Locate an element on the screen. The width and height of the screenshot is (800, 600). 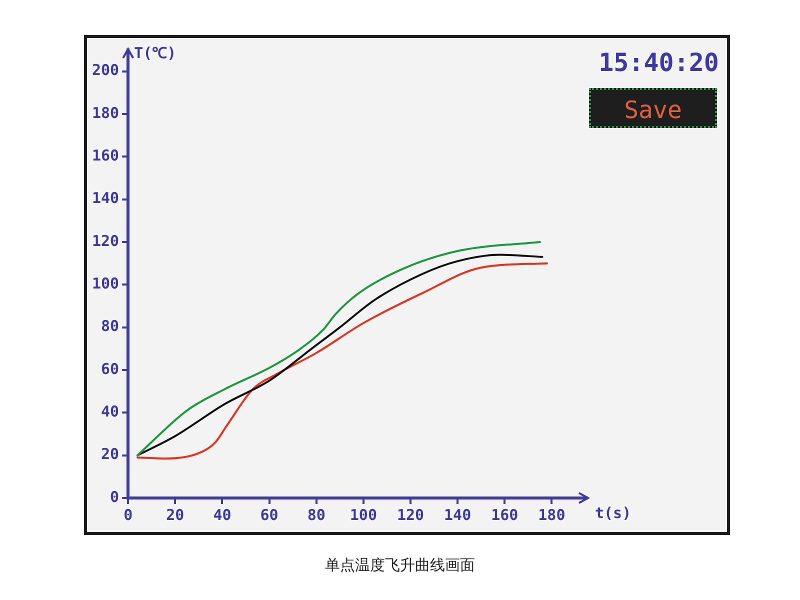
x-tick-label: 60 is located at coordinates (269, 515).